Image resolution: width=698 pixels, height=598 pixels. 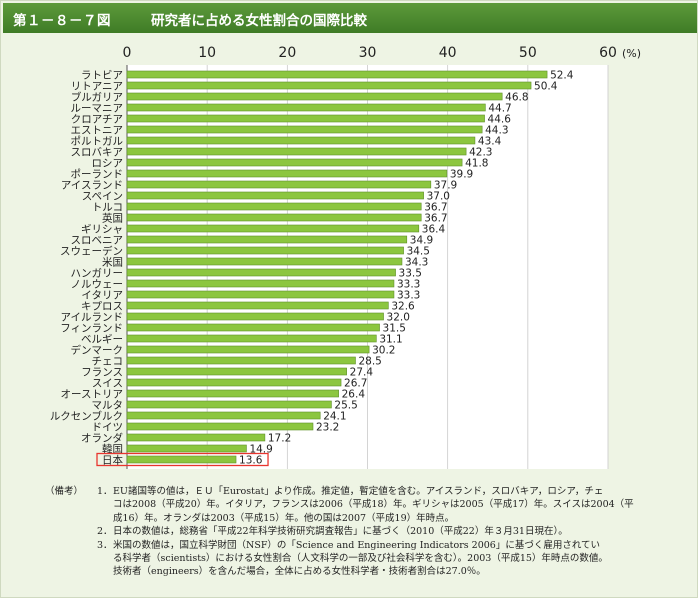 I want to click on figure-title-bar: 第１－８－７図 研究者に占める女性割合の国際比較, so click(x=350, y=18).